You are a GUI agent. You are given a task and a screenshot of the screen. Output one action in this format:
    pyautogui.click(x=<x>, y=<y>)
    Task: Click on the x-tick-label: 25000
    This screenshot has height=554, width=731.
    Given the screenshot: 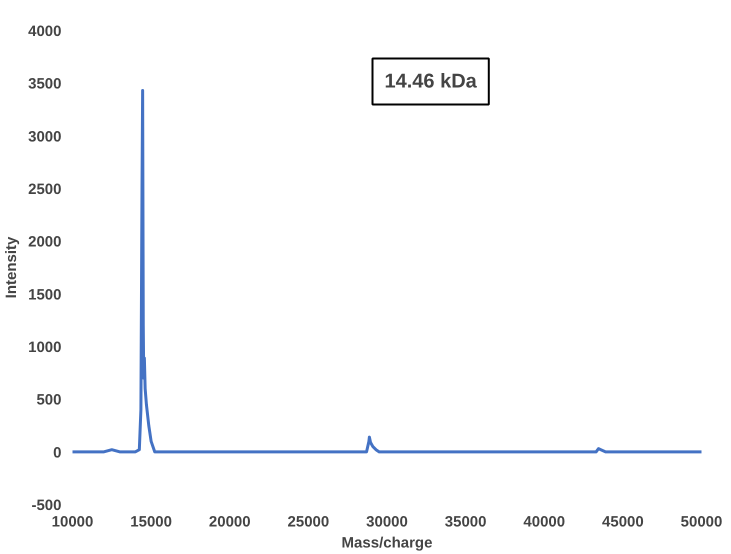 What is the action you would take?
    pyautogui.click(x=309, y=522)
    